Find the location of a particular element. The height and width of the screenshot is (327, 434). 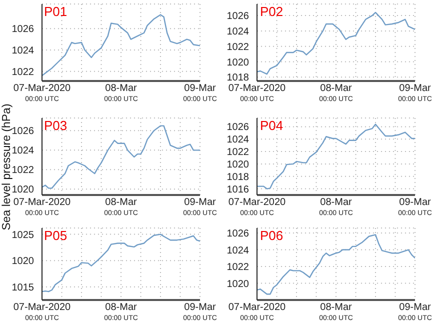

chart-title: P02 is located at coordinates (272, 11).